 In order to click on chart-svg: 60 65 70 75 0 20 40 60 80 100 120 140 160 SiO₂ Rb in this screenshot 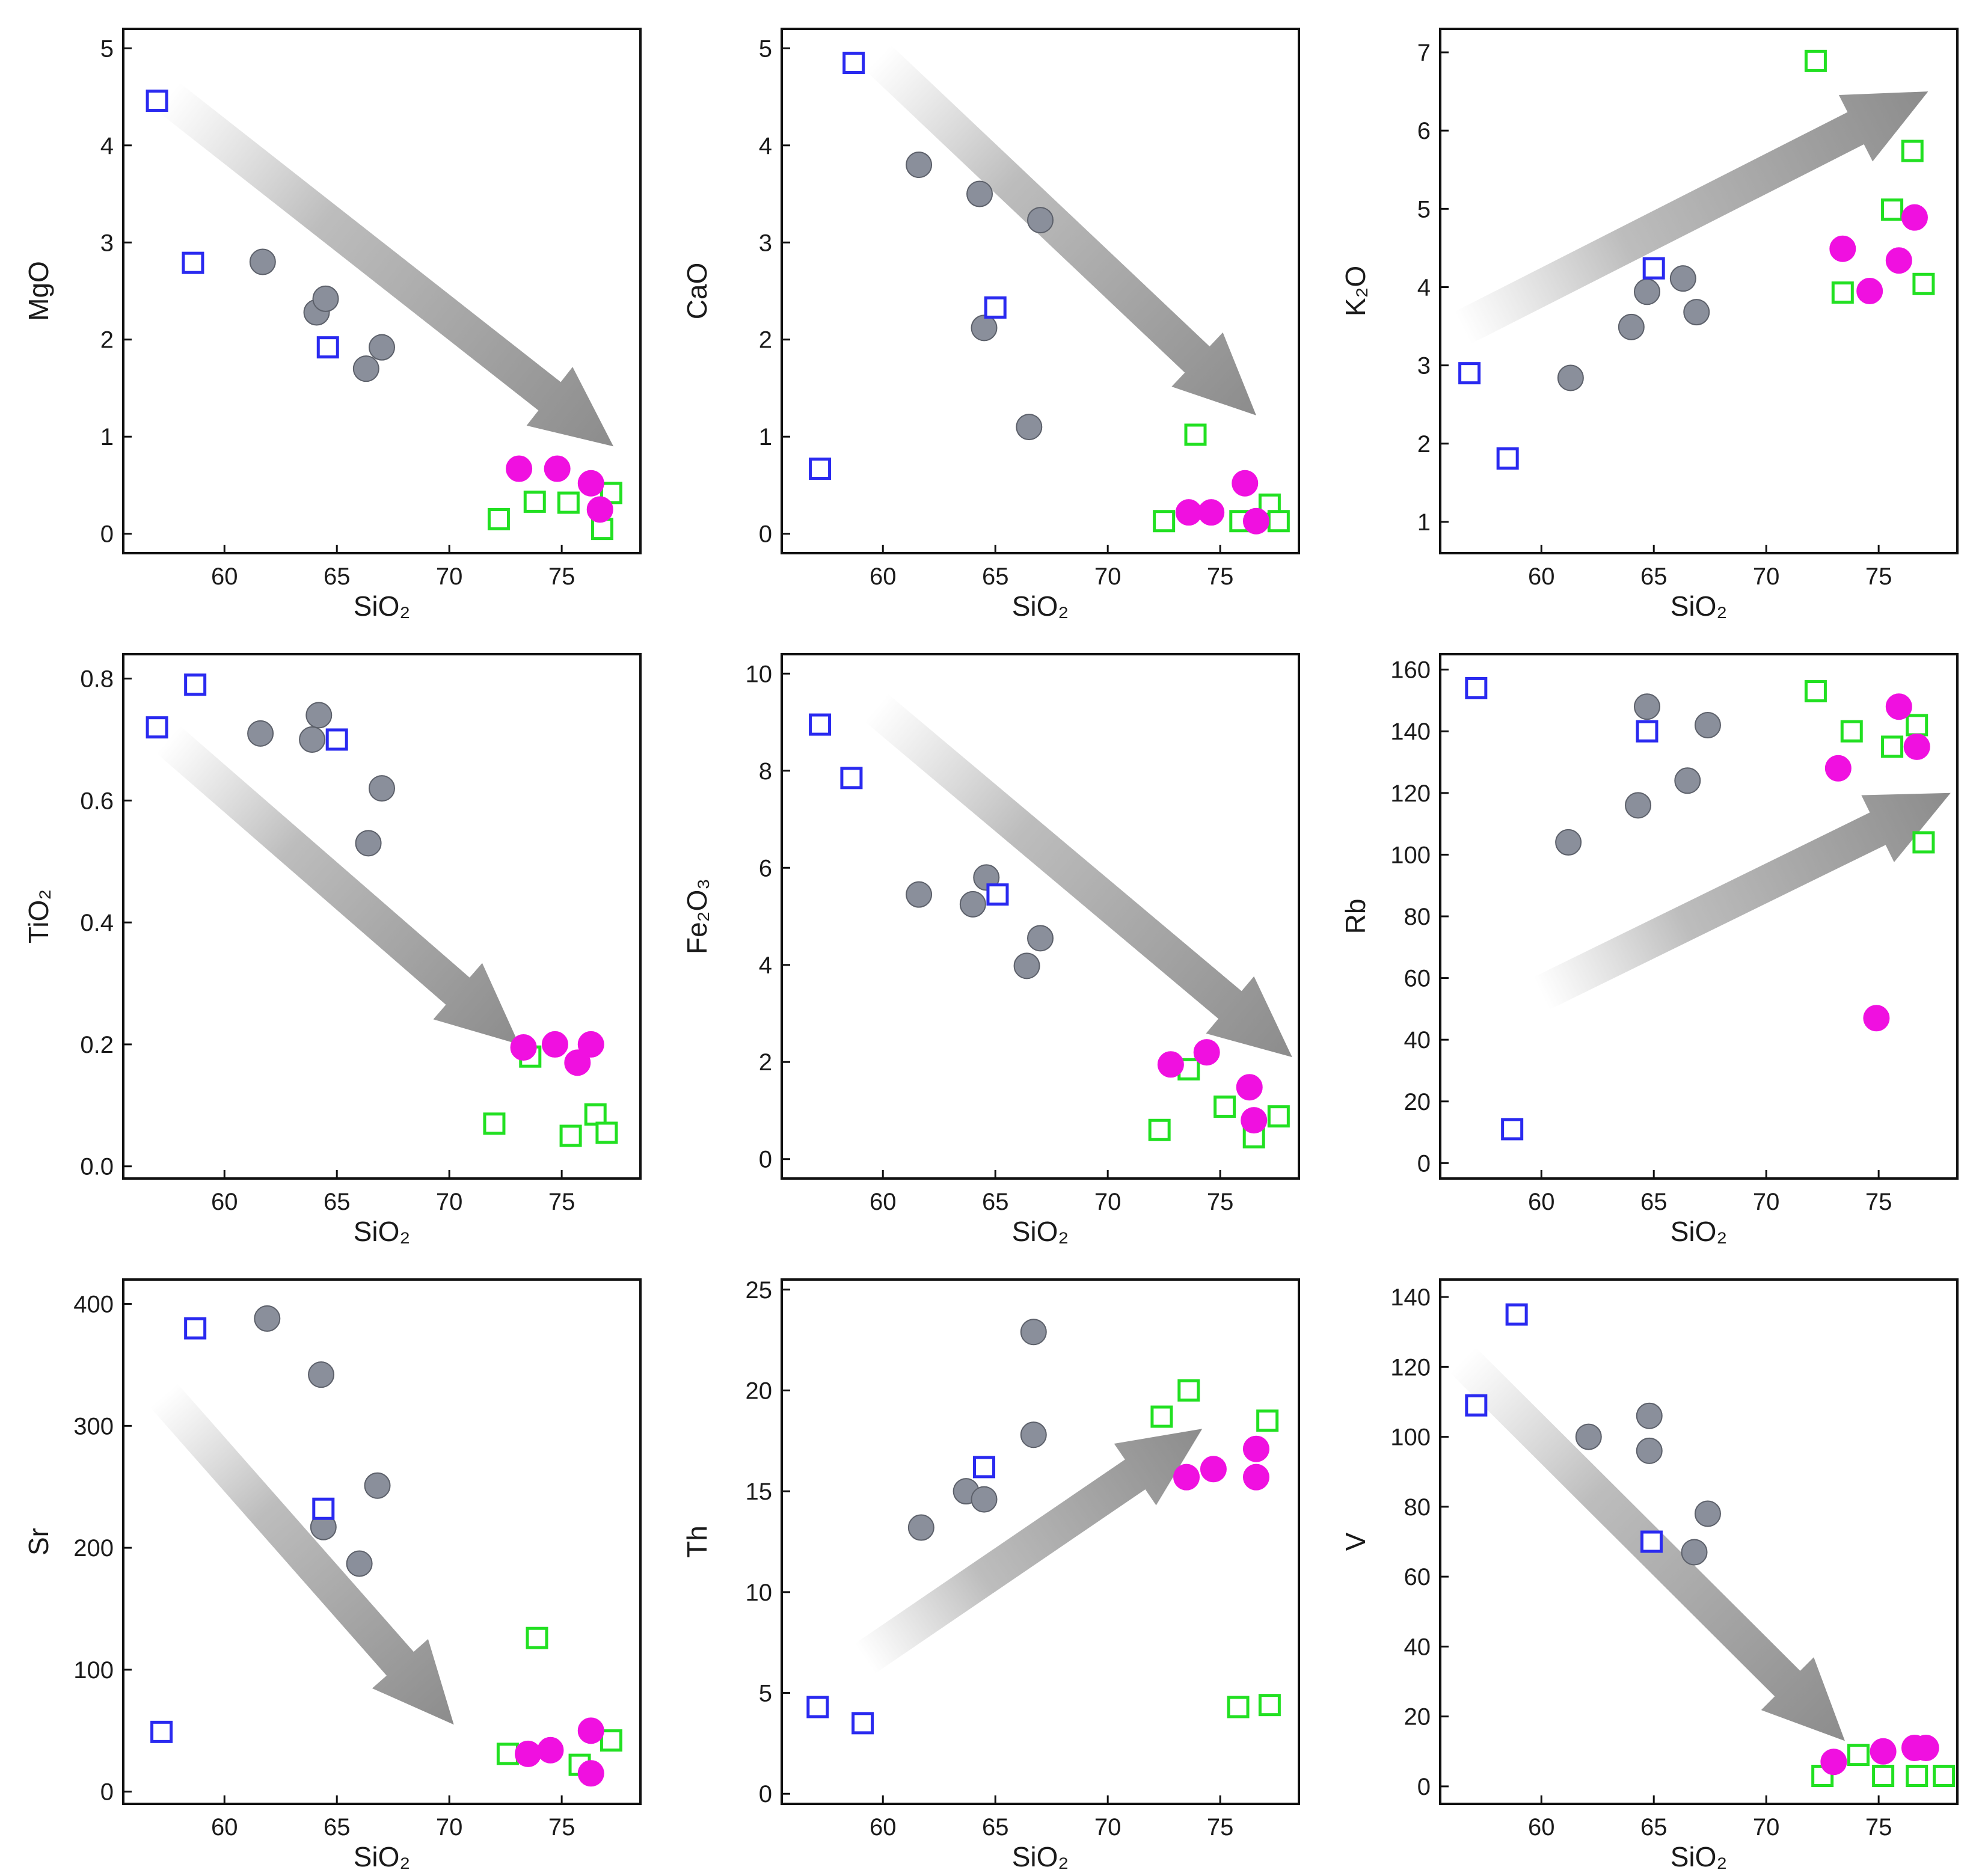, I will do `click(1649, 950)`.